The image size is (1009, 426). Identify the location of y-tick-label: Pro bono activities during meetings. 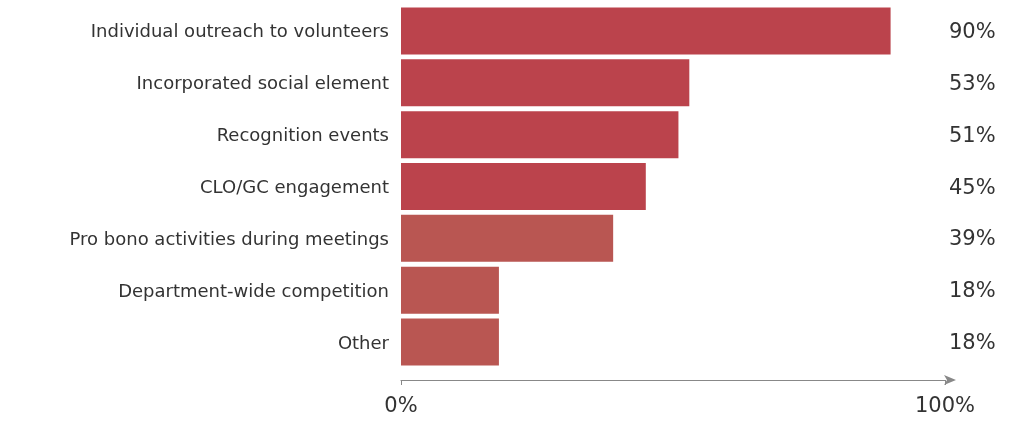
(229, 238).